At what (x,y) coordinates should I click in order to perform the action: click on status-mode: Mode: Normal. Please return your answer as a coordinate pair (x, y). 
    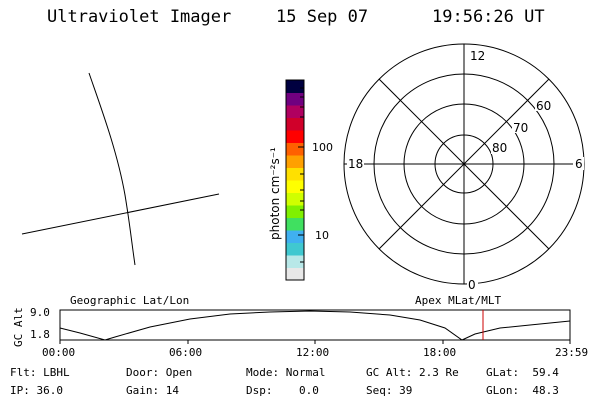
    Looking at the image, I should click on (286, 372).